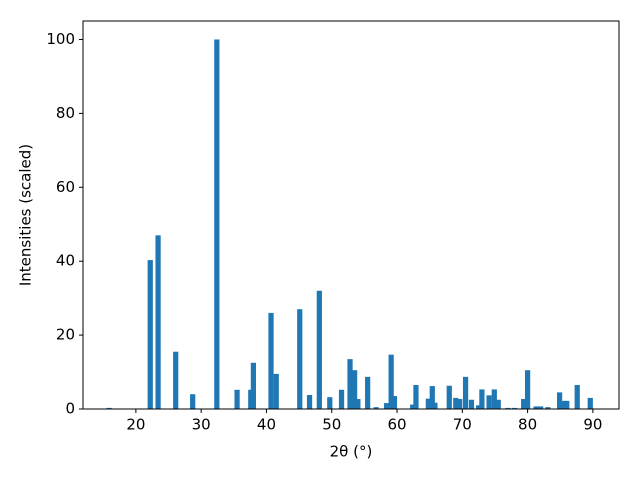 This screenshot has height=480, width=640. What do you see at coordinates (351, 452) in the screenshot?
I see `x-axis-label: 2θ (°)` at bounding box center [351, 452].